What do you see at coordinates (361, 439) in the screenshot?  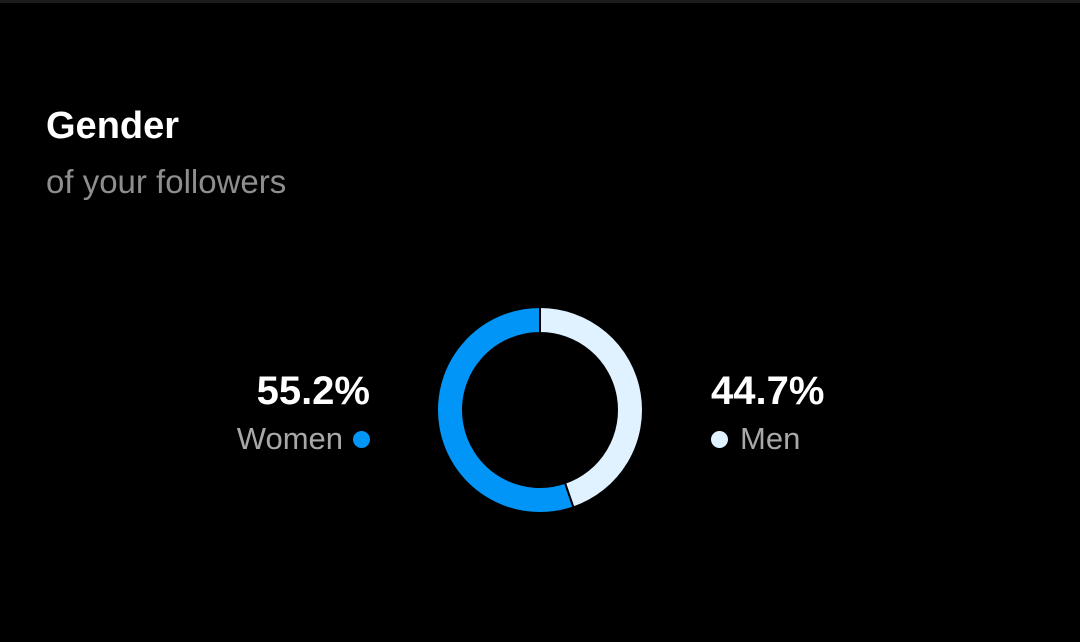 I see `women-legend-dot` at bounding box center [361, 439].